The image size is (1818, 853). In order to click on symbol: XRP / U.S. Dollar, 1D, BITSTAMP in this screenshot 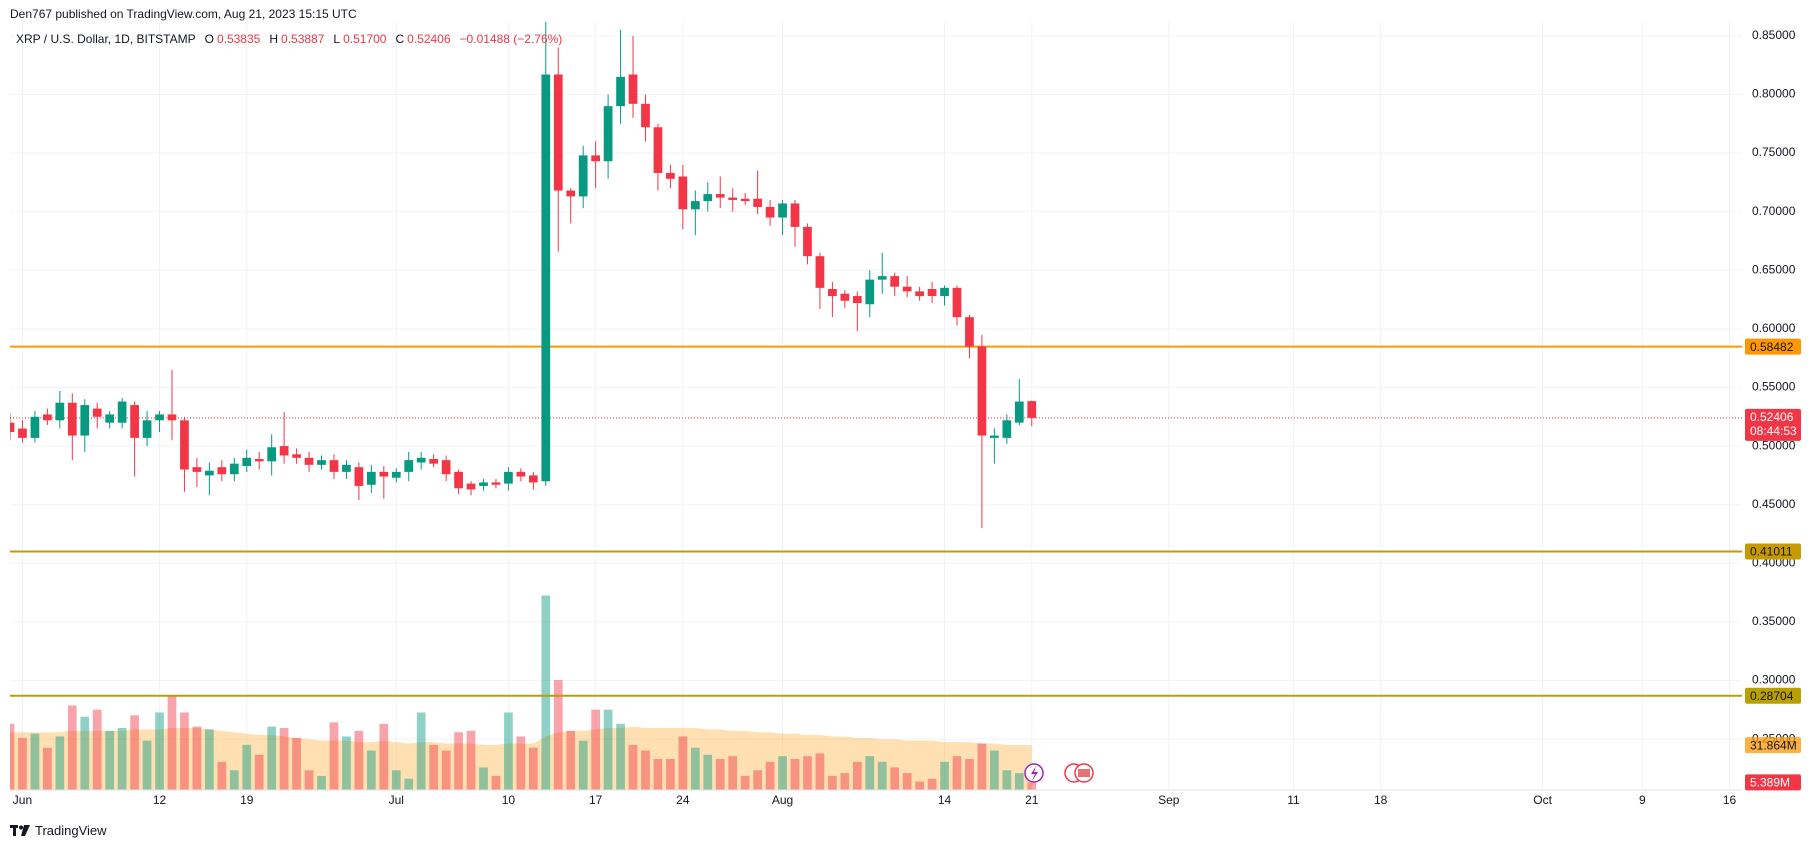, I will do `click(106, 39)`.